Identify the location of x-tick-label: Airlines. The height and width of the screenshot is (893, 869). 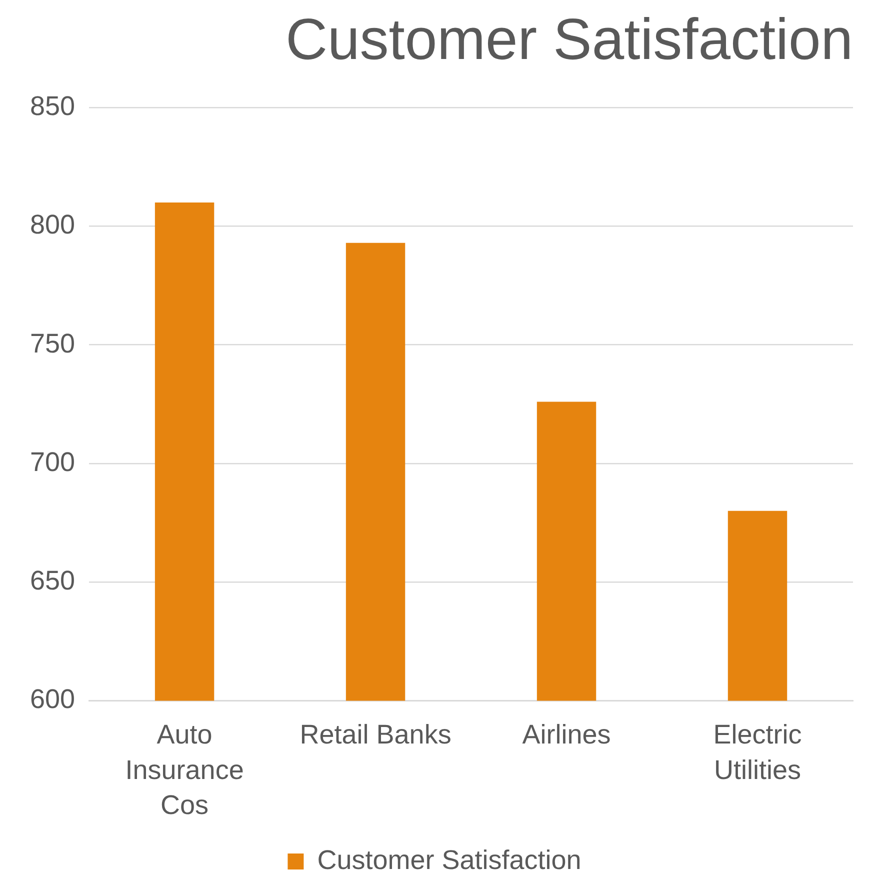
(566, 735).